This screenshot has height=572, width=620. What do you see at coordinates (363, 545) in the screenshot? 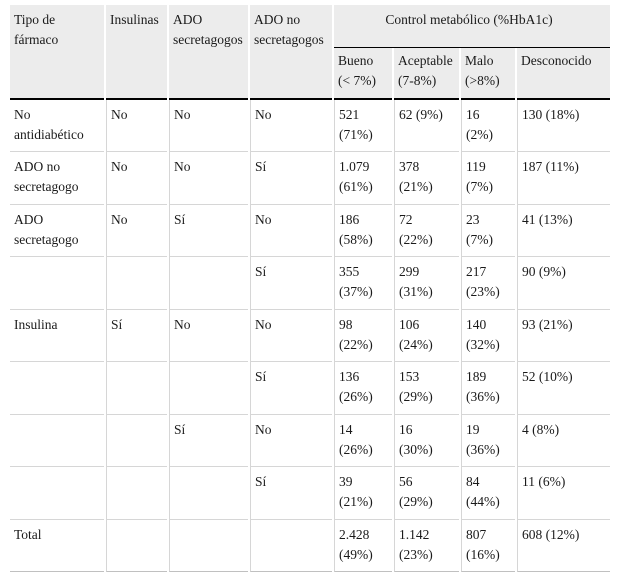
I see `table-cell: 2.428 (49%)` at bounding box center [363, 545].